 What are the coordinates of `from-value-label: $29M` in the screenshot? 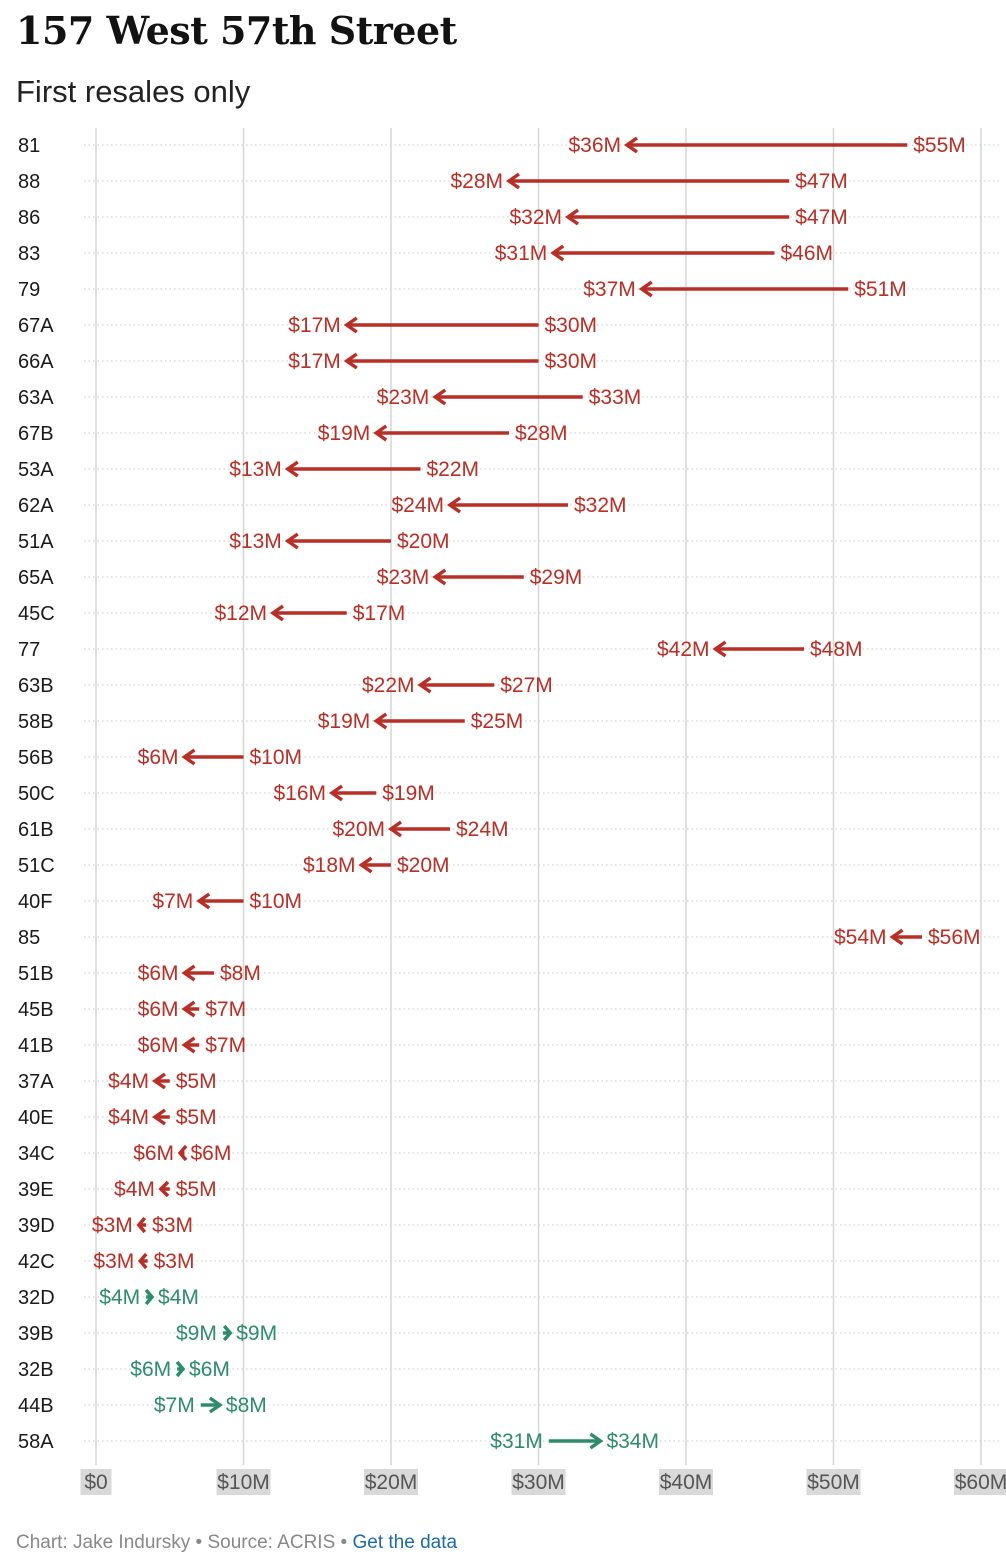 It's located at (556, 577).